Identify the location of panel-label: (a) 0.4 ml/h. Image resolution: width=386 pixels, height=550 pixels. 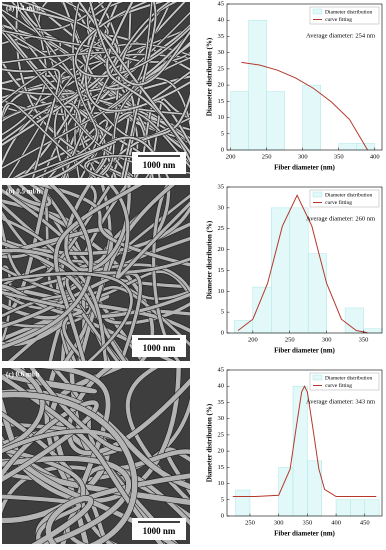
(23, 9).